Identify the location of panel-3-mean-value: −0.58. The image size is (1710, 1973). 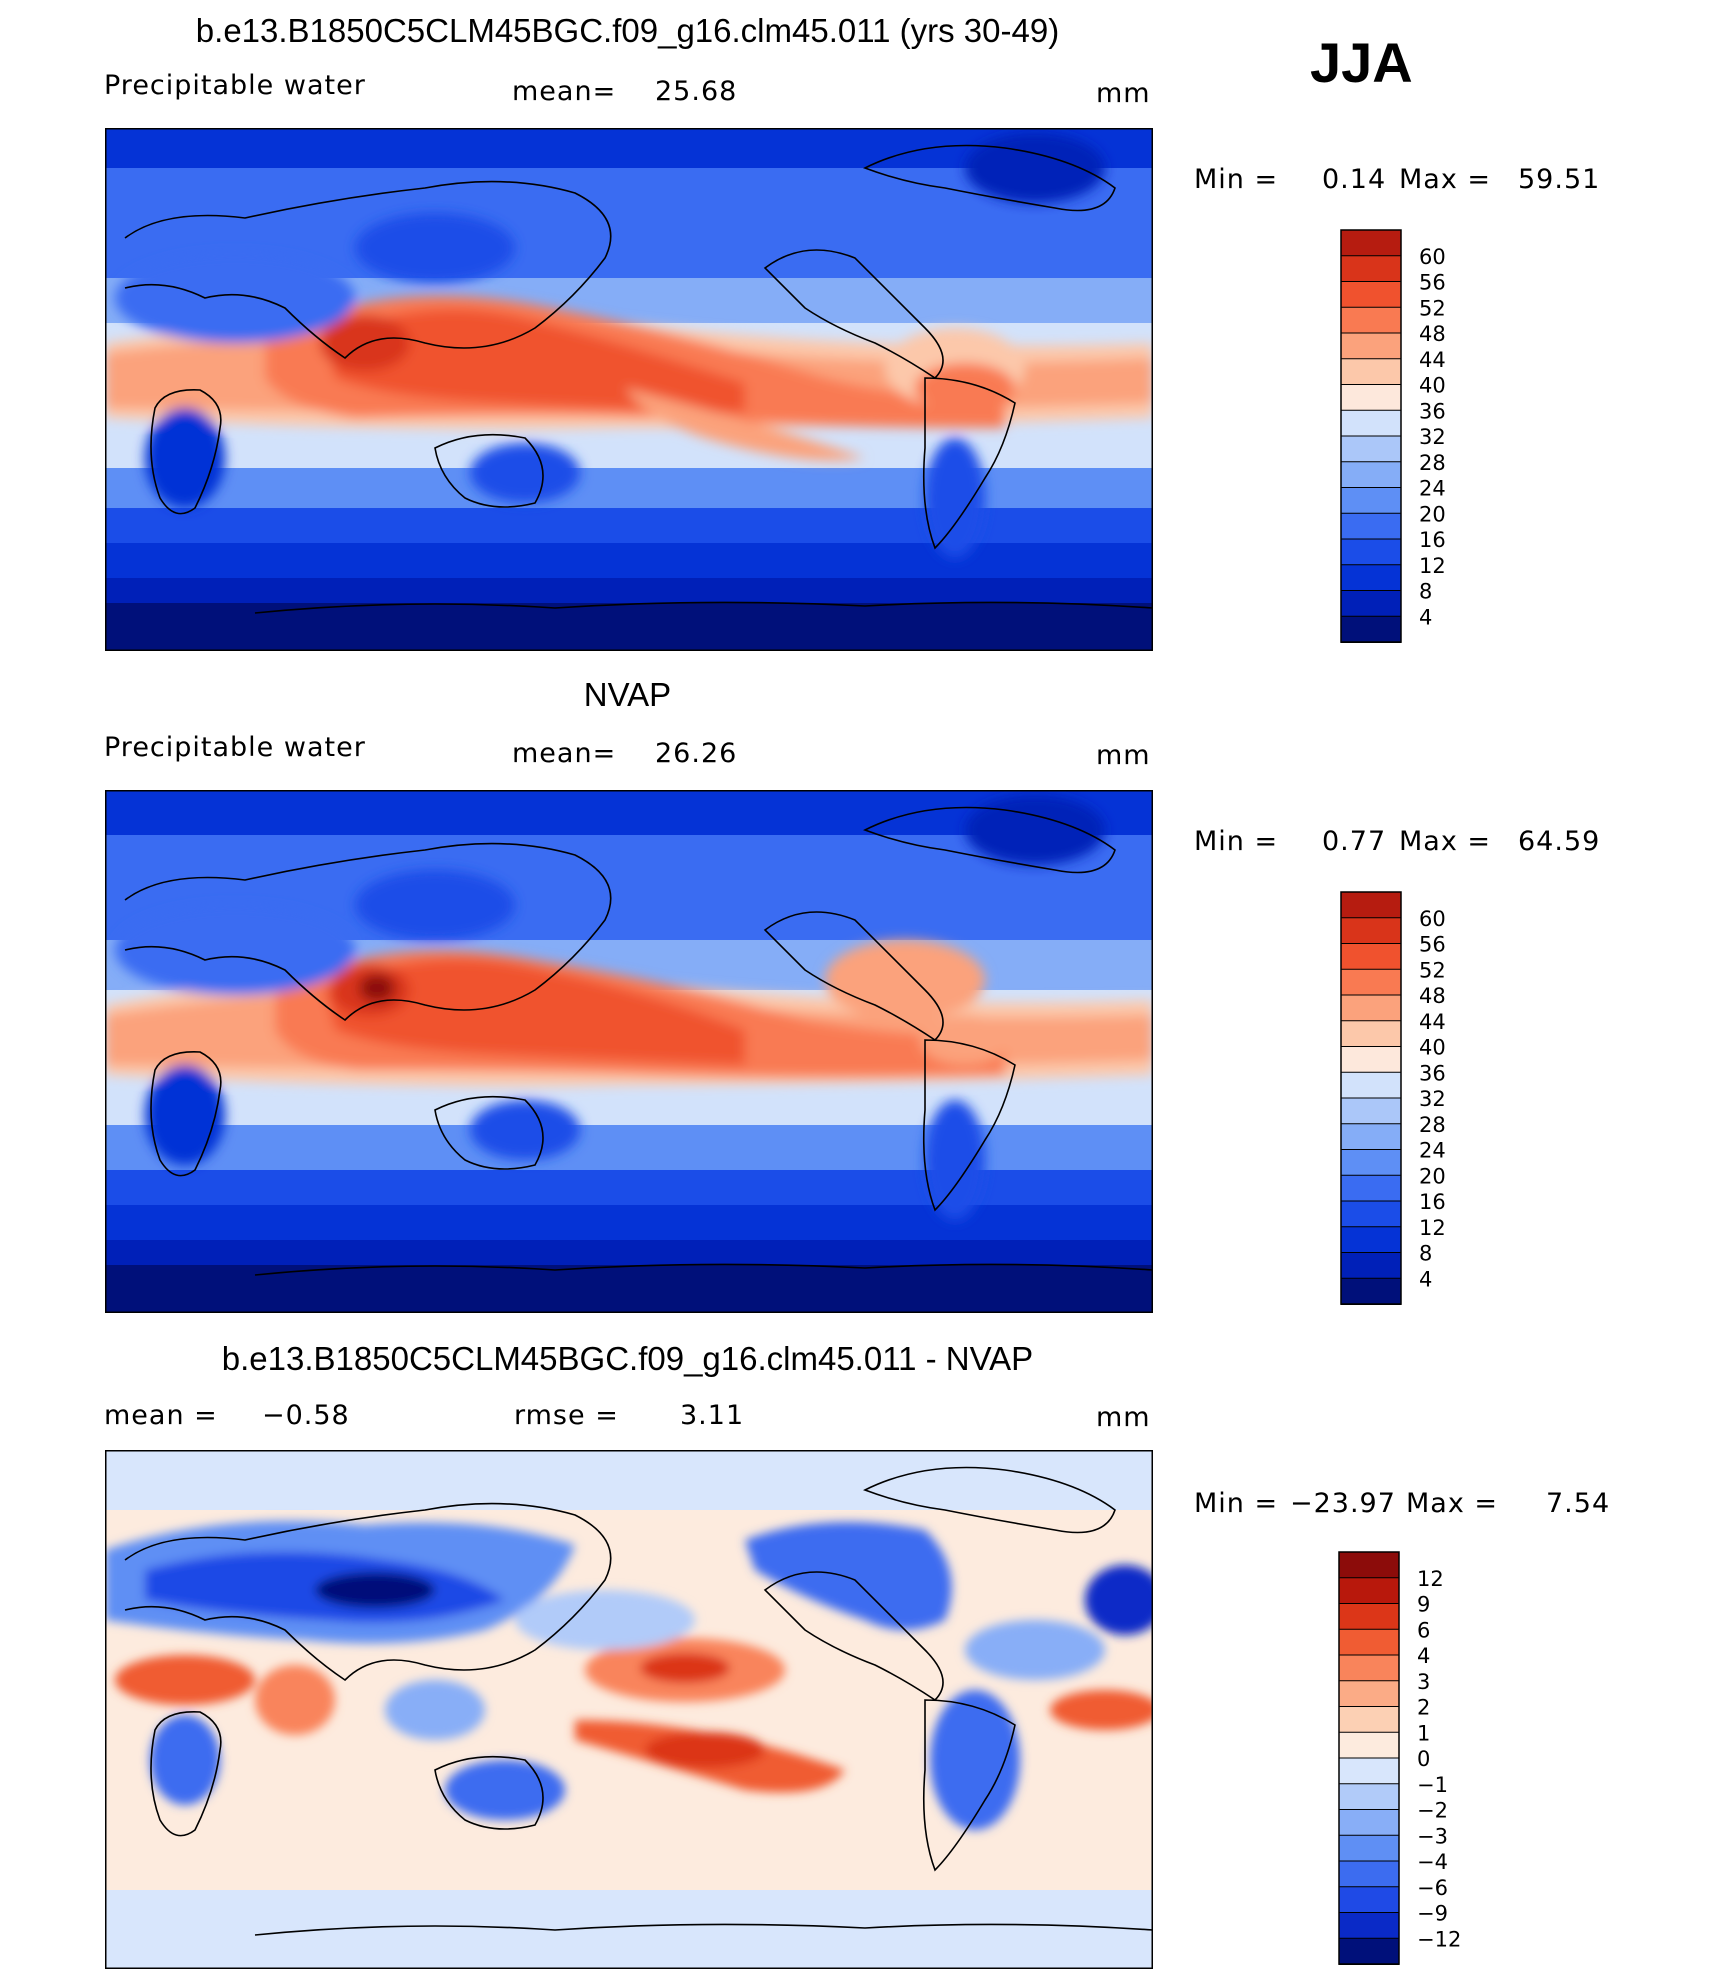
(306, 1415).